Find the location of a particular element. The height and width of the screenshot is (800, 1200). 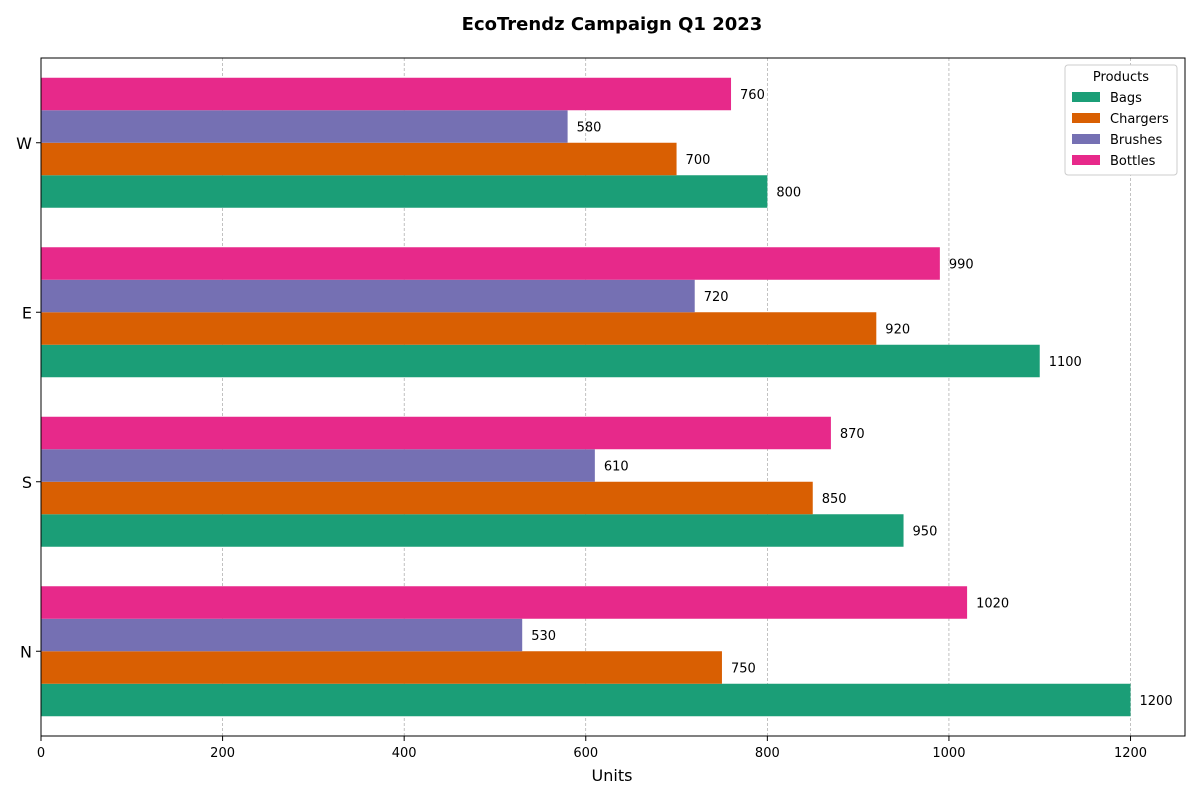

bar-bottles-n is located at coordinates (504, 602).